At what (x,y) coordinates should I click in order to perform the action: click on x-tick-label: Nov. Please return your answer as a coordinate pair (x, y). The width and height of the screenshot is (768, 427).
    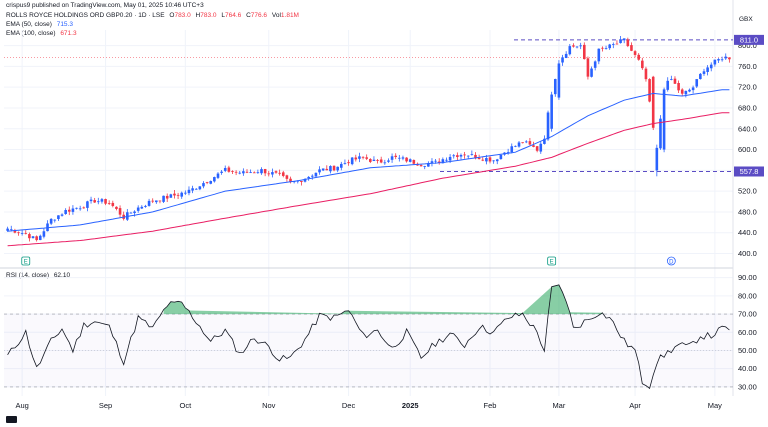
    Looking at the image, I should click on (269, 405).